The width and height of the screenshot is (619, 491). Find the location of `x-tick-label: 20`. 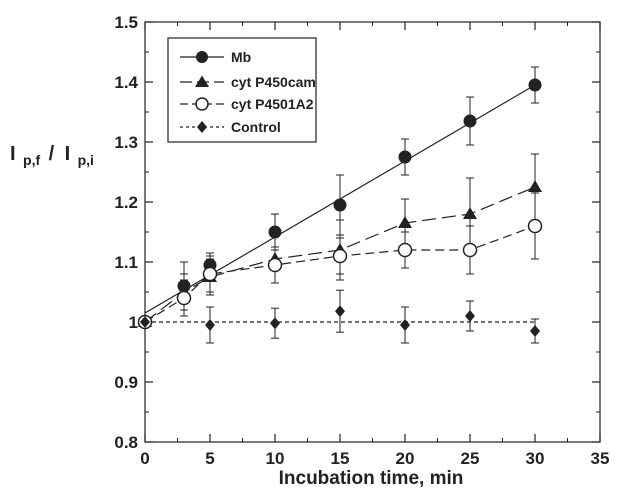

x-tick-label: 20 is located at coordinates (405, 458).